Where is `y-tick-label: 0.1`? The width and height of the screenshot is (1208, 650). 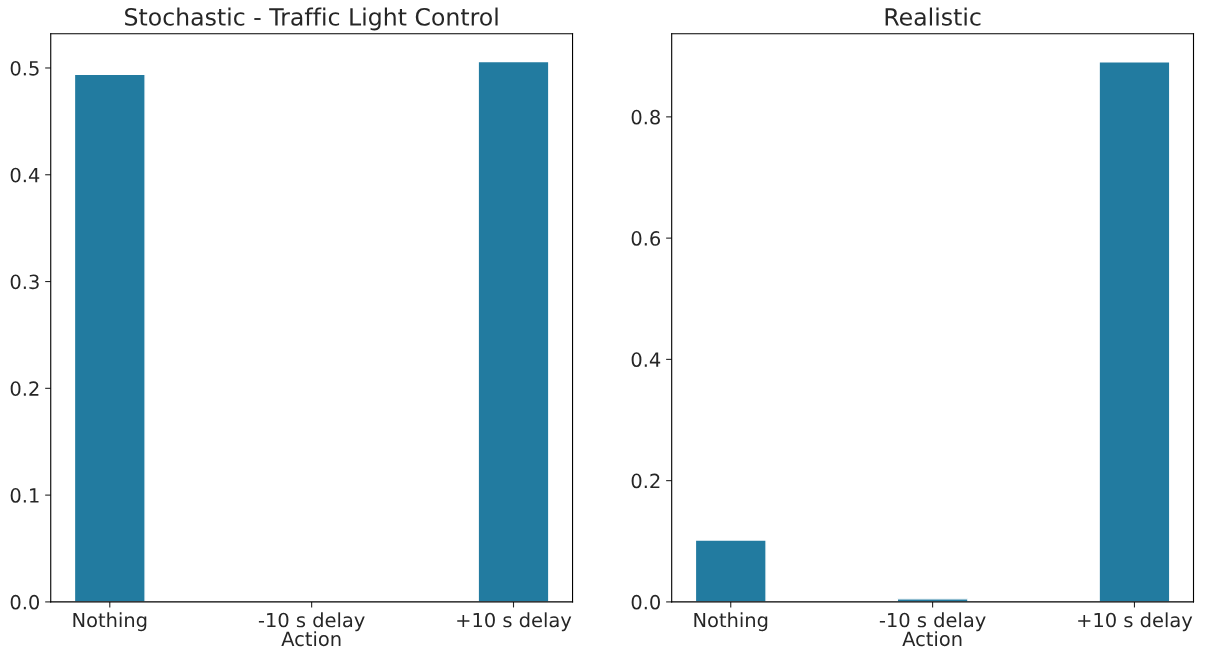
y-tick-label: 0.1 is located at coordinates (24, 495).